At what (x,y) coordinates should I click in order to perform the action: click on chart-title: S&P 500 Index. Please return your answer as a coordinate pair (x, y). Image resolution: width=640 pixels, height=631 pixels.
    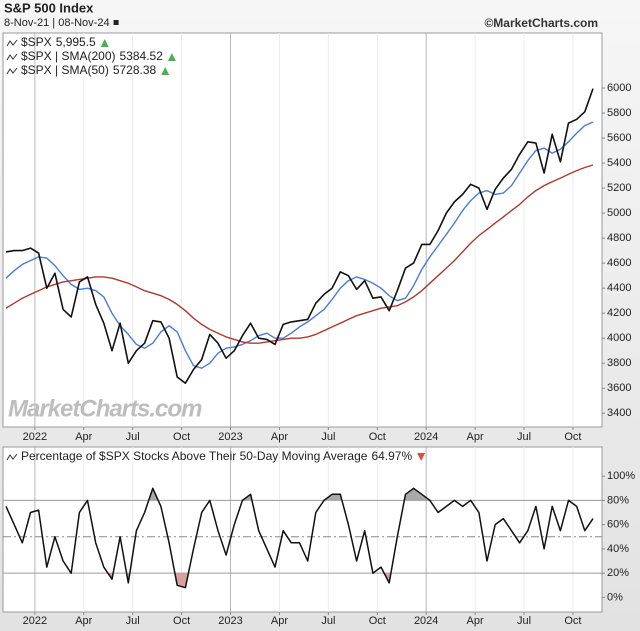
    Looking at the image, I should click on (49, 7).